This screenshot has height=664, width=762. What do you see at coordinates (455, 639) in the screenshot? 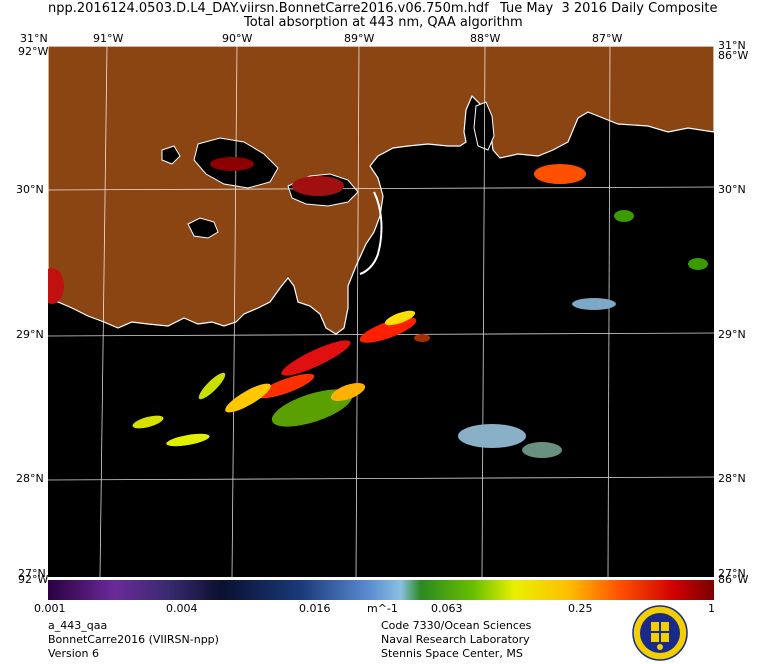
I see `org-name: Naval Research Laboratory` at bounding box center [455, 639].